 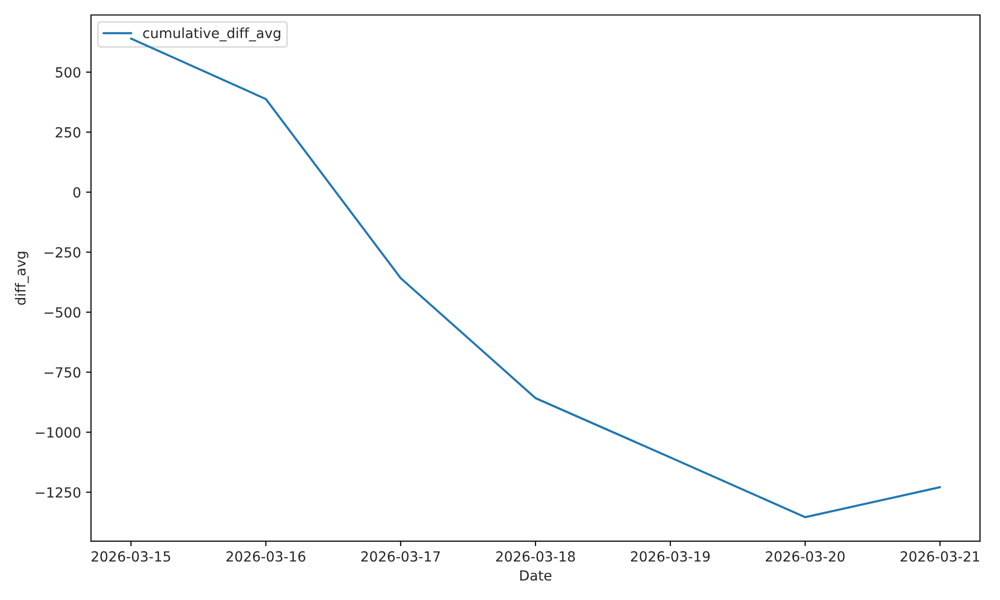 What do you see at coordinates (536, 575) in the screenshot?
I see `x-axis-title: Date` at bounding box center [536, 575].